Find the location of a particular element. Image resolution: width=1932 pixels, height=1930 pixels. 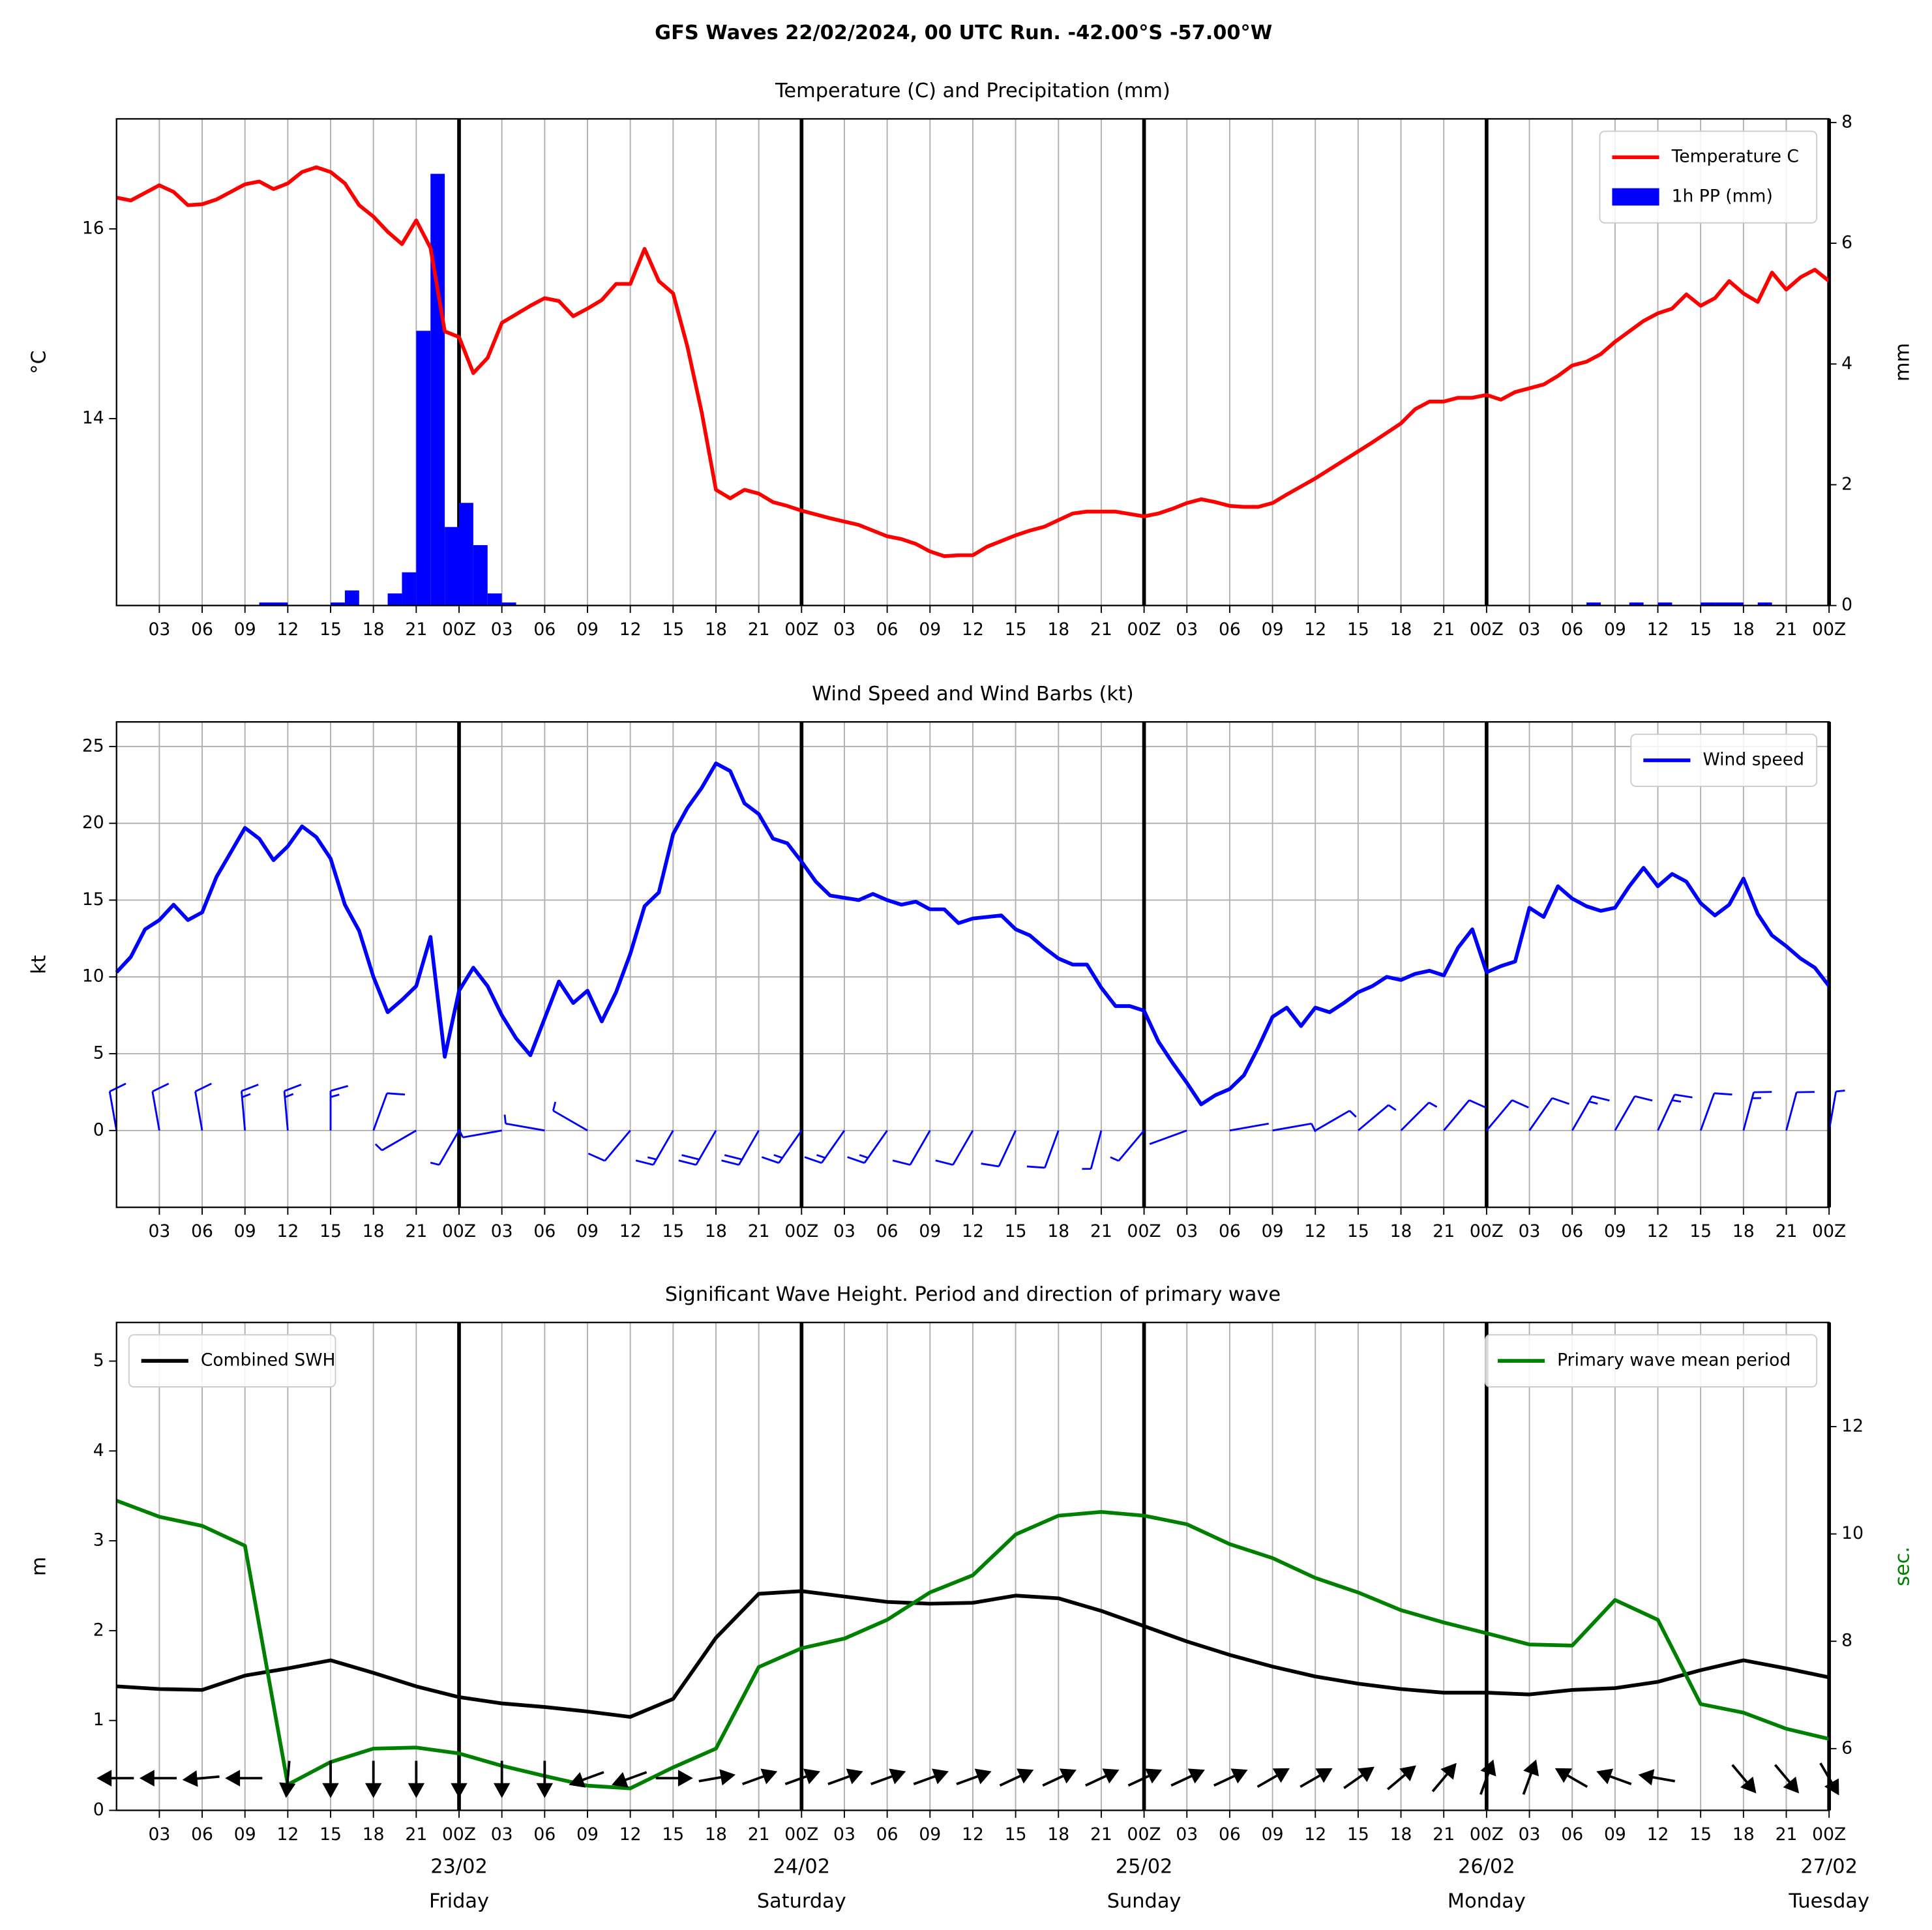

y-tick-label: 1 is located at coordinates (98, 1720).